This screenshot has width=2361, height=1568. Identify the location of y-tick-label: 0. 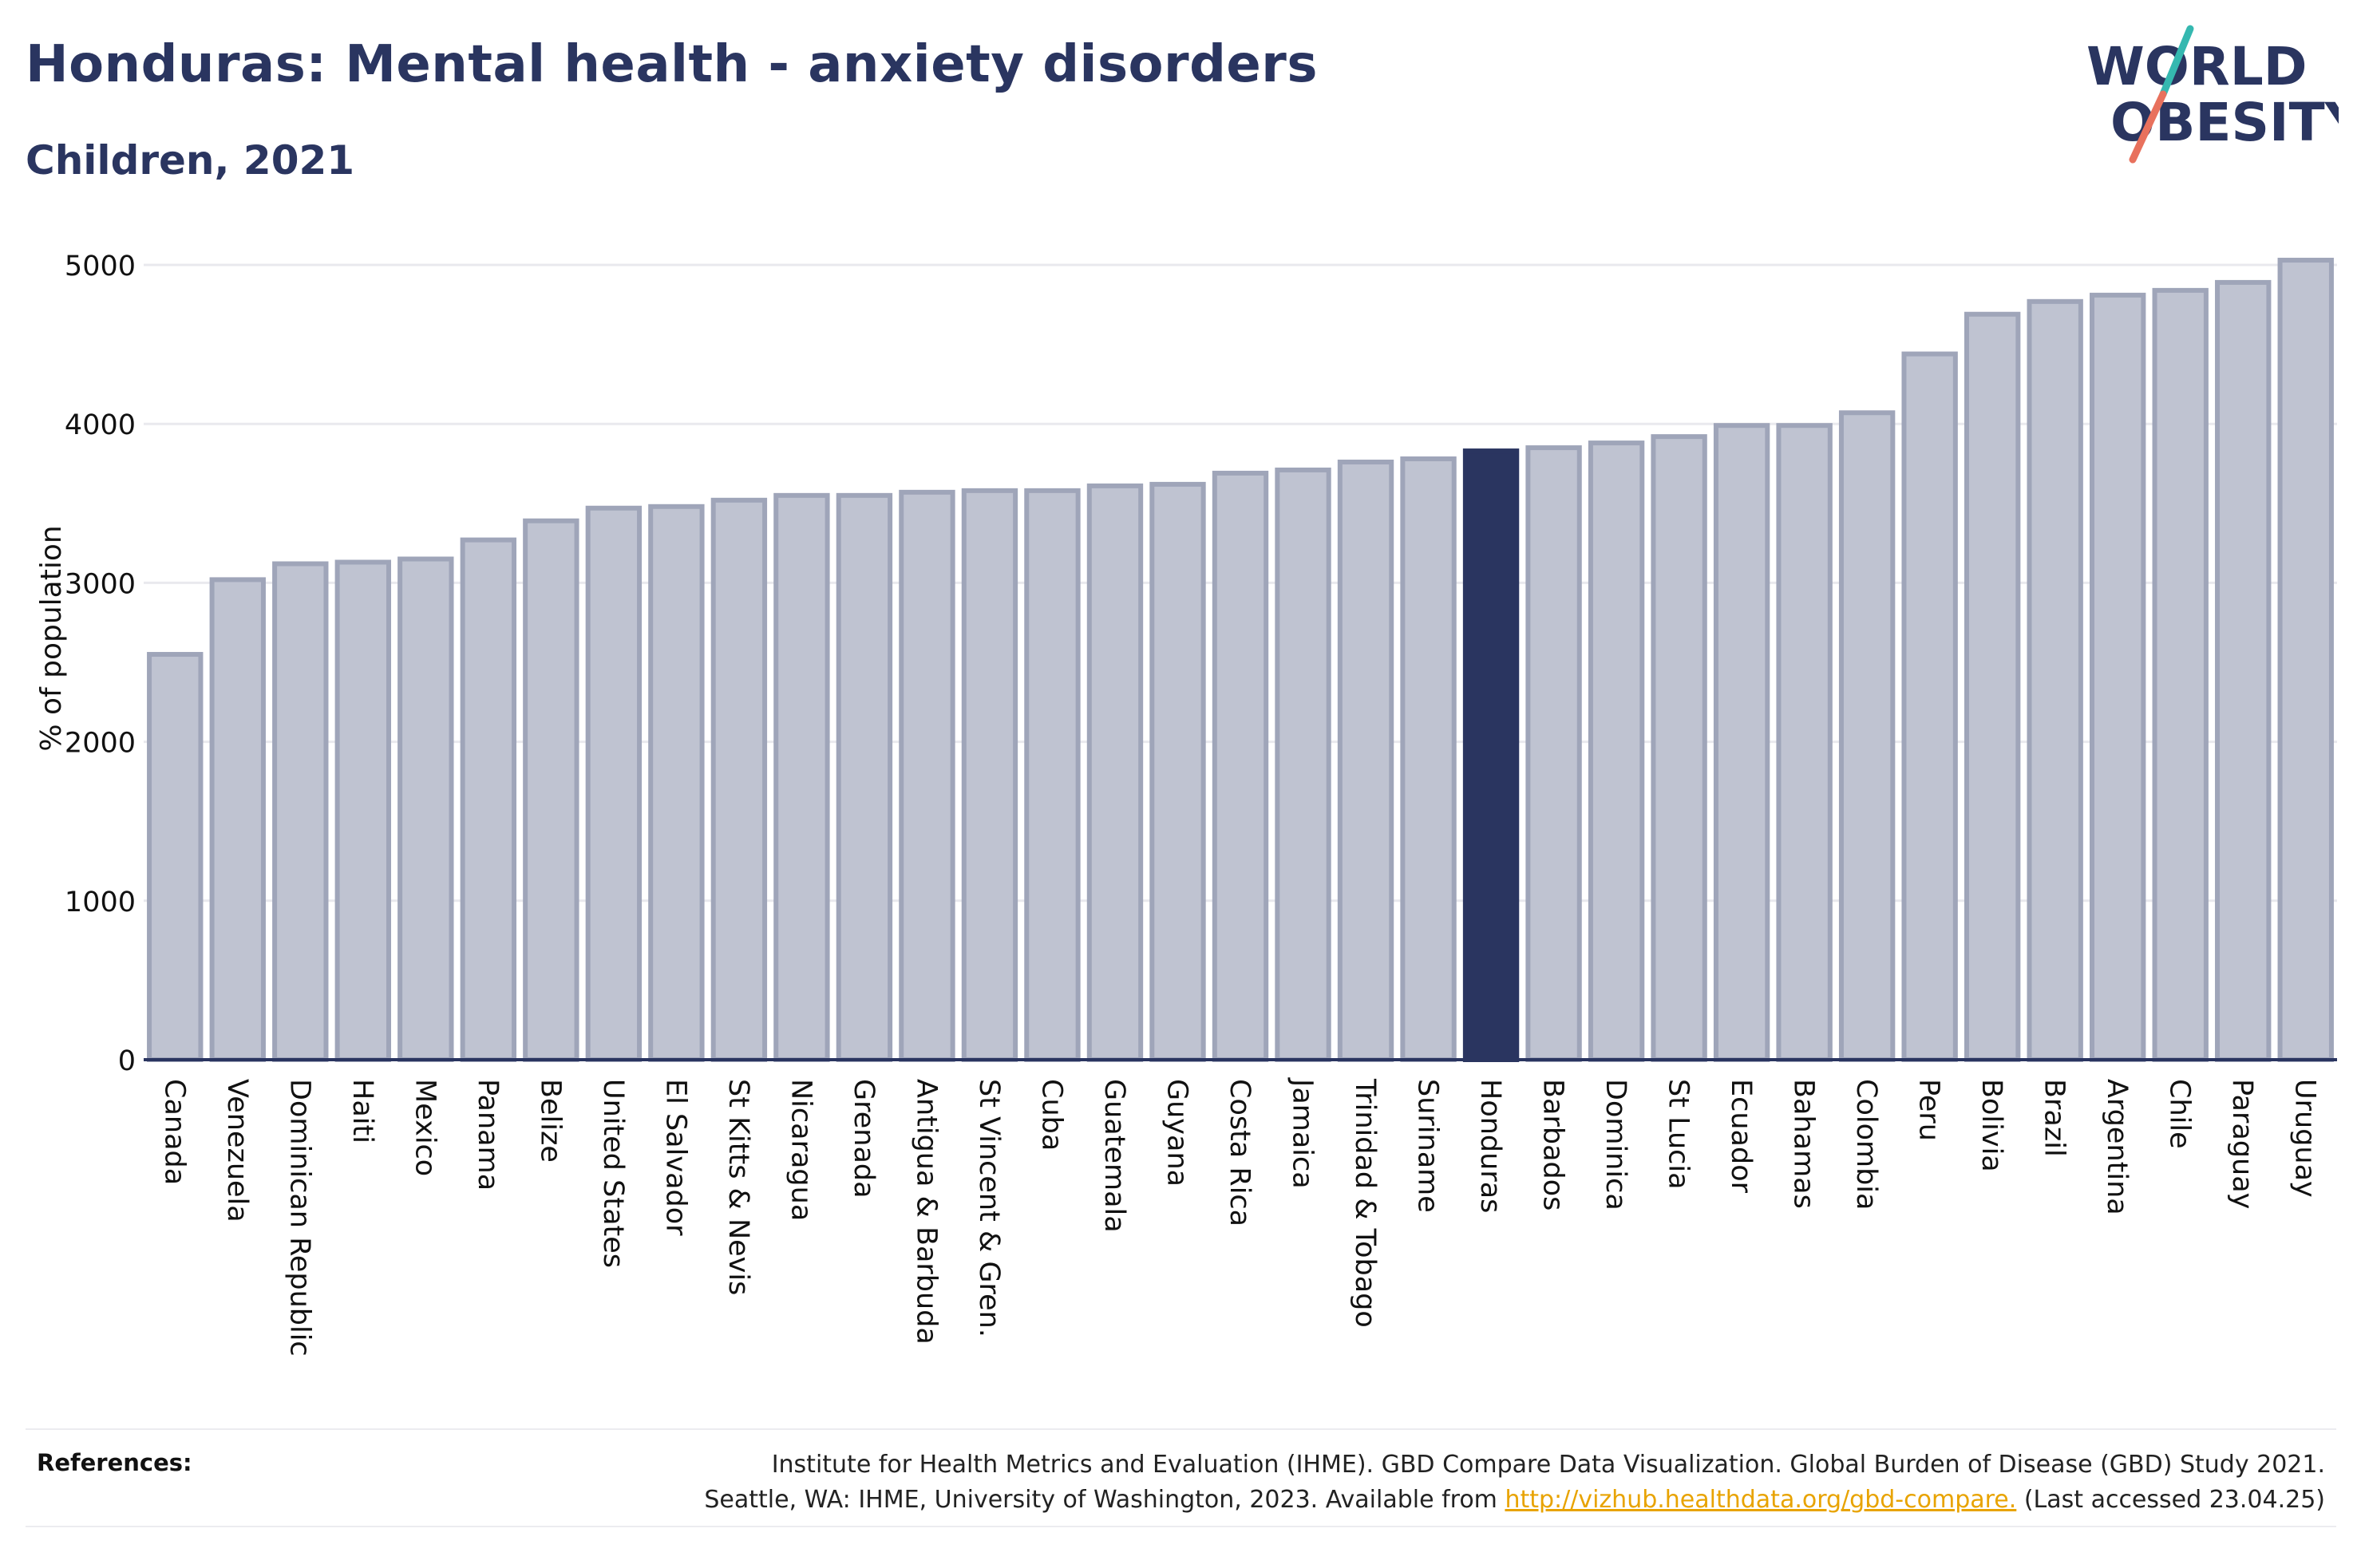
(127, 1061).